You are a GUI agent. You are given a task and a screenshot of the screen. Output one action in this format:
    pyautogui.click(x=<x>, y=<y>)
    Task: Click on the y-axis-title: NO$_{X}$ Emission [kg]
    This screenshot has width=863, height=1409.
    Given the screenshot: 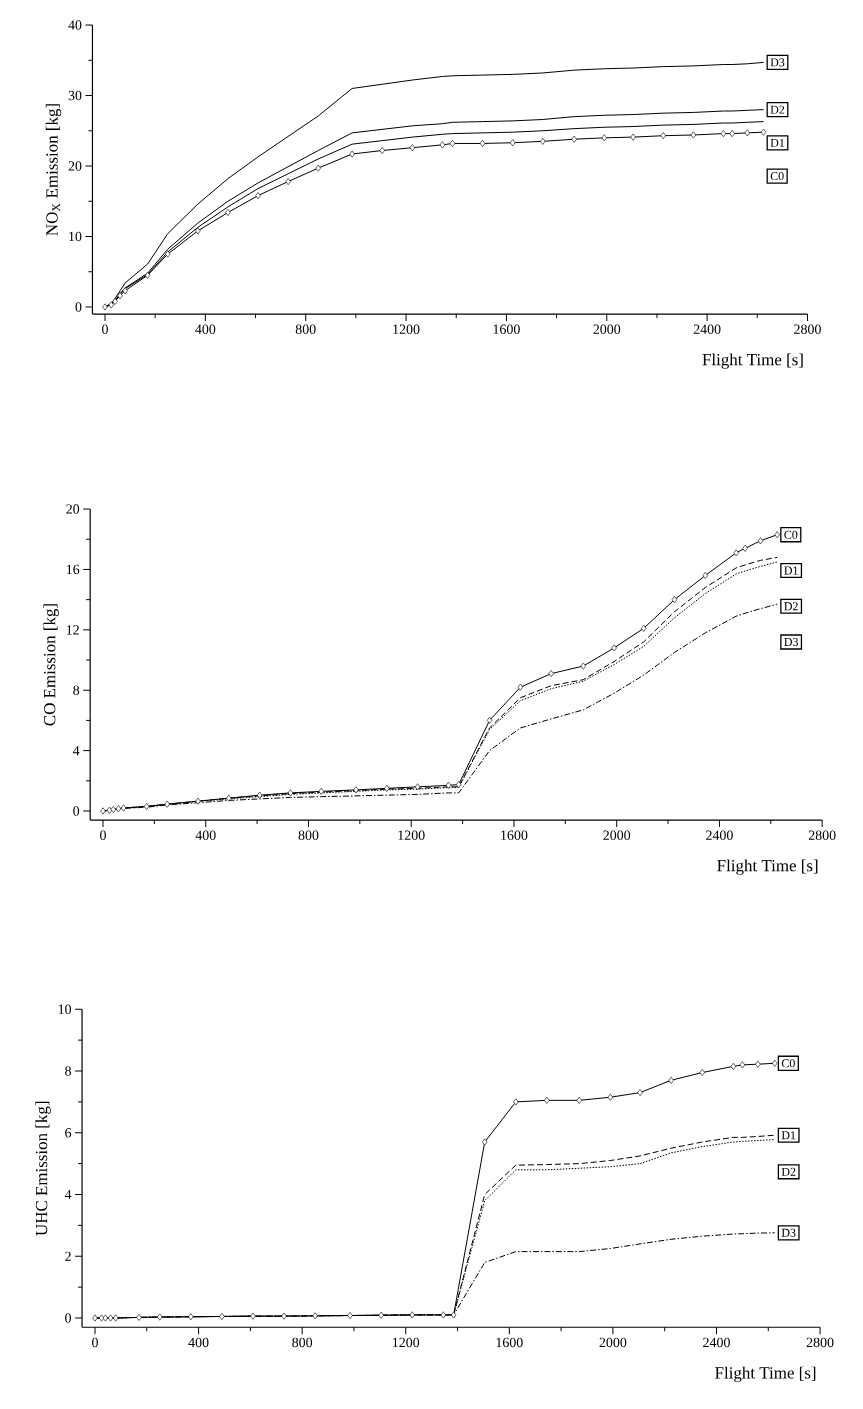 What is the action you would take?
    pyautogui.click(x=53, y=170)
    